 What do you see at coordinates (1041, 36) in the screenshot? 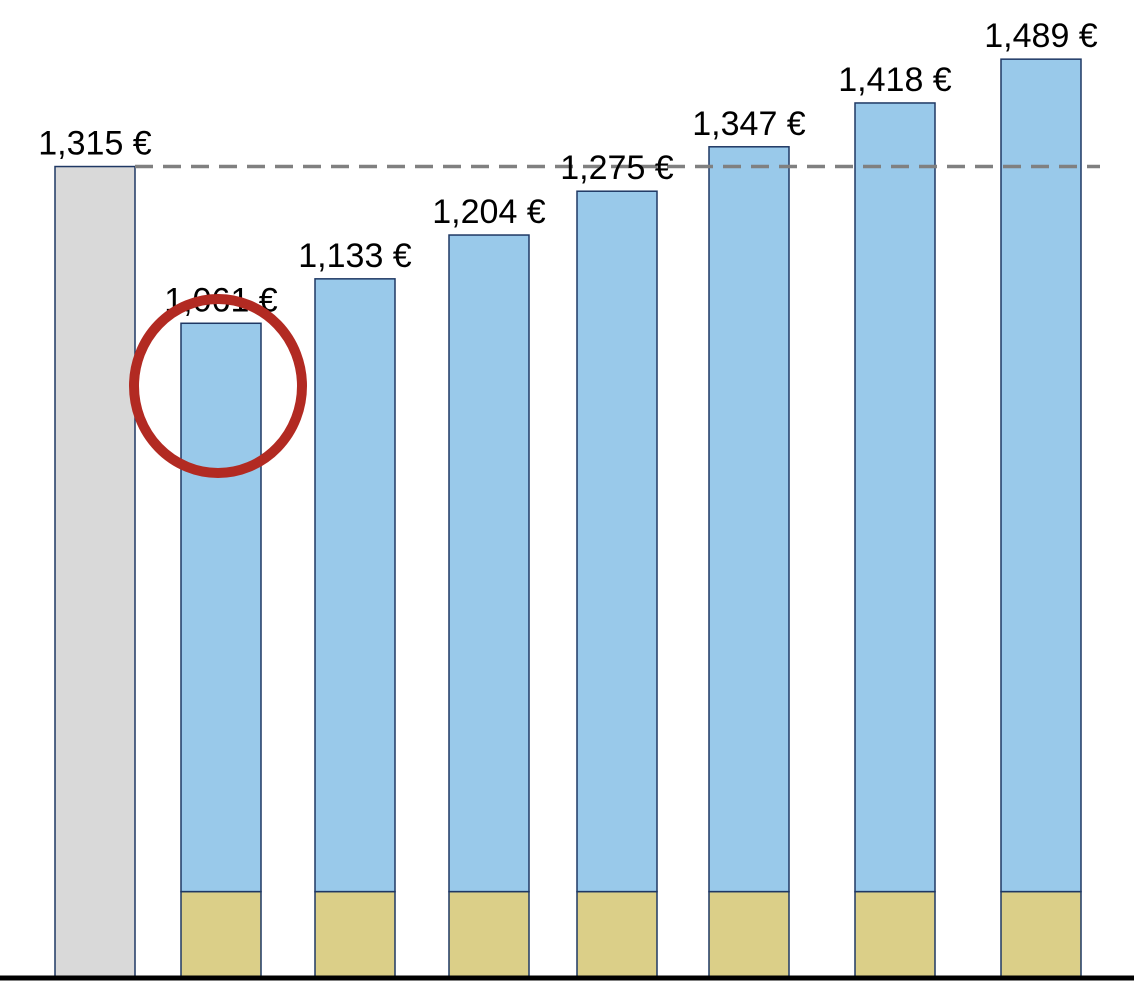
I see `value-label-7: 1,489 €` at bounding box center [1041, 36].